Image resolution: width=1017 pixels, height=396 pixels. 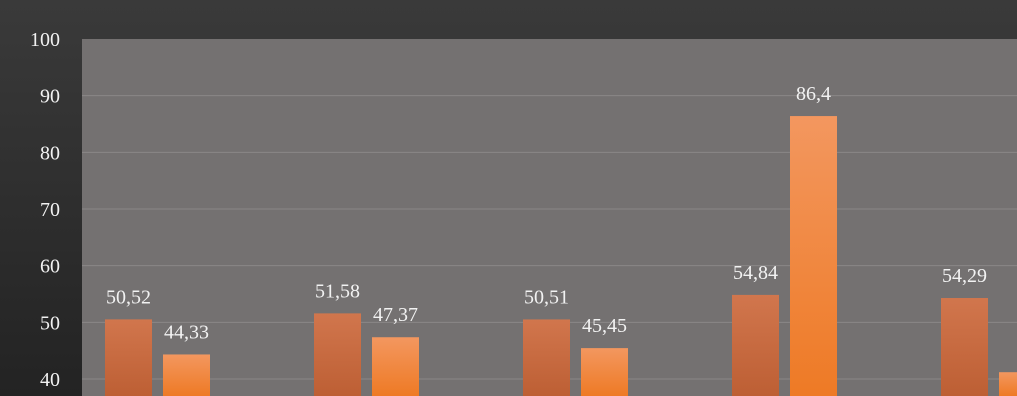 I want to click on y-tick-label-40: 40, so click(x=50, y=380).